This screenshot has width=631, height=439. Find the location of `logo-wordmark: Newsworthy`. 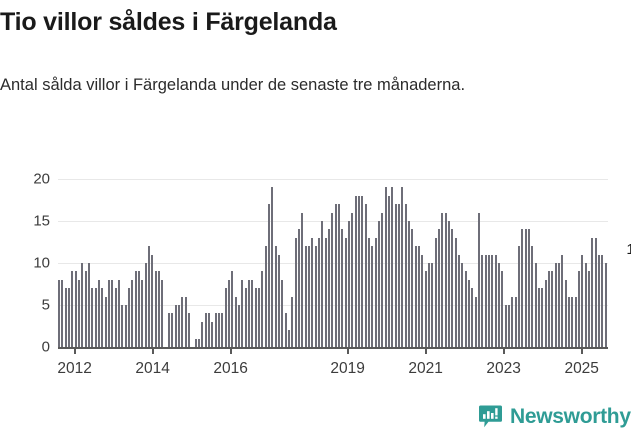

logo-wordmark: Newsworthy is located at coordinates (570, 416).